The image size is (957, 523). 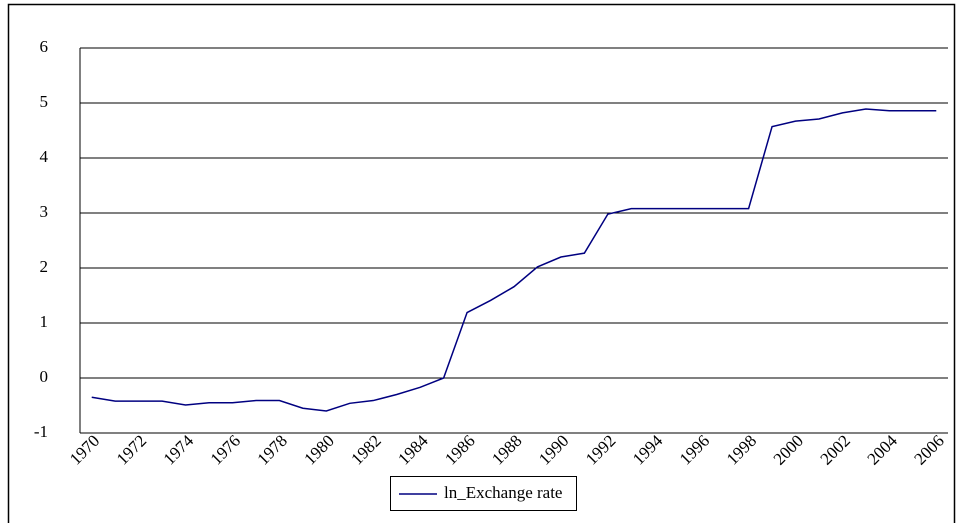 I want to click on y-tick-label: 2, so click(x=44, y=266).